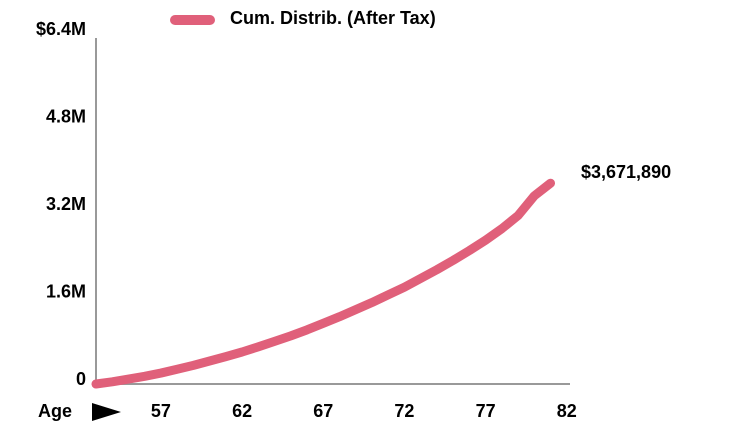 This screenshot has width=731, height=426. Describe the element at coordinates (626, 172) in the screenshot. I see `end-value-label: $3,671,890` at that location.